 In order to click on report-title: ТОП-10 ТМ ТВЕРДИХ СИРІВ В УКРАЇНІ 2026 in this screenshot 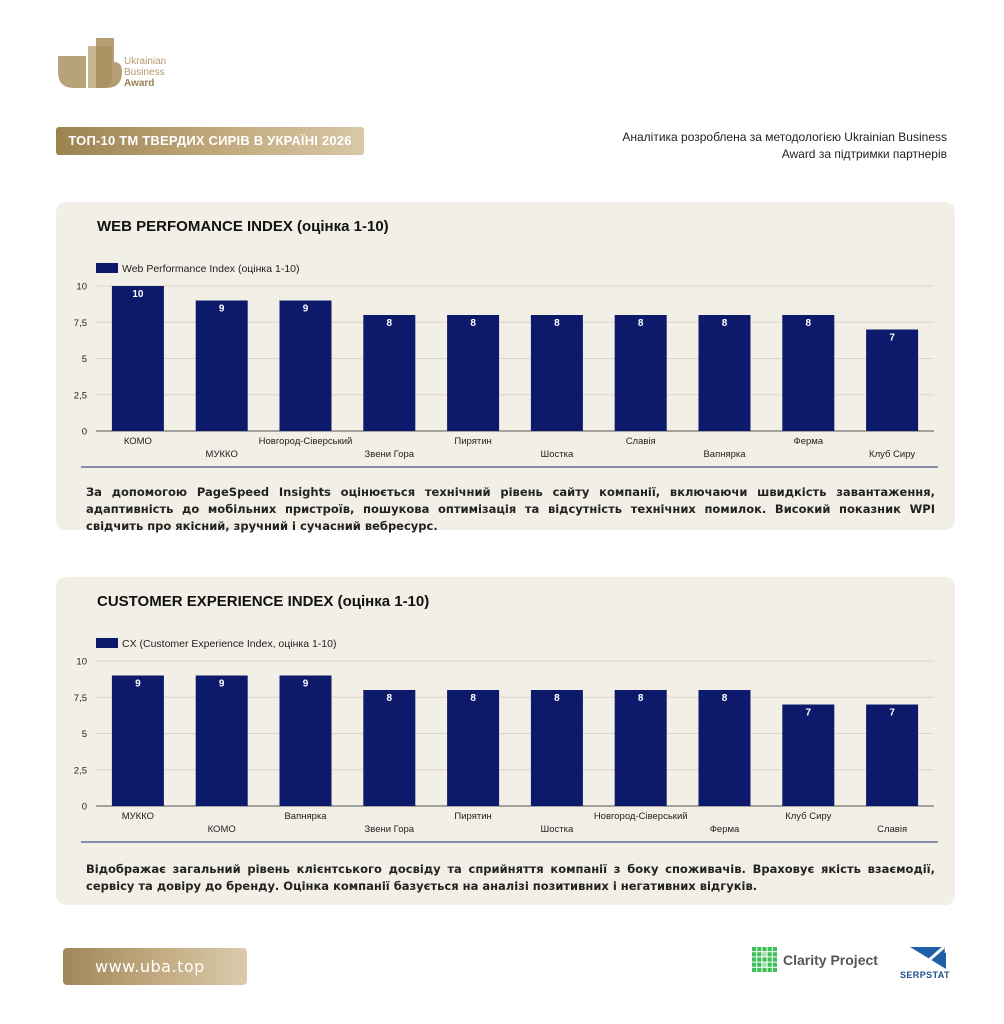, I will do `click(210, 141)`.